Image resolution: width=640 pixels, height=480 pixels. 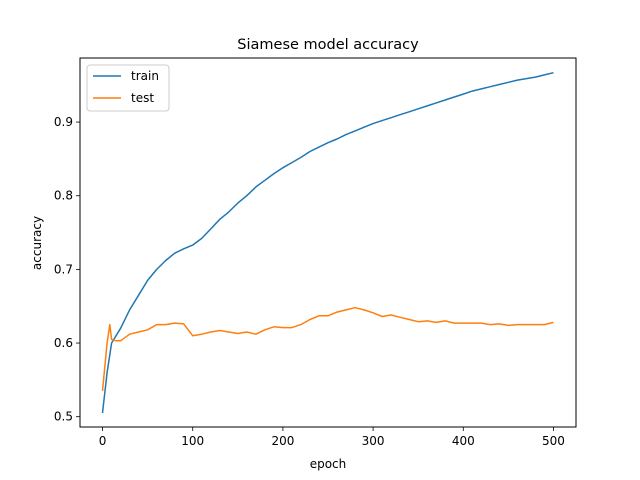 What do you see at coordinates (63, 417) in the screenshot?
I see `y-tick-label: 0.5` at bounding box center [63, 417].